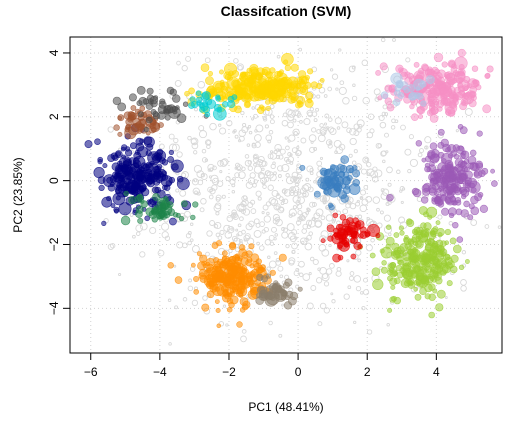 The width and height of the screenshot is (532, 423). Describe the element at coordinates (18, 194) in the screenshot. I see `y-axis-label: PC2 (23.85%)` at that location.